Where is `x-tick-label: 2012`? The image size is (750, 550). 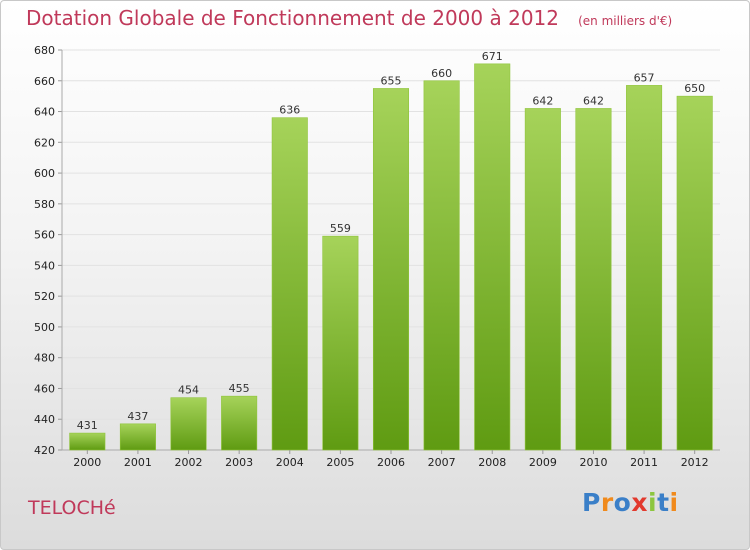
x-tick-label: 2012 is located at coordinates (695, 462).